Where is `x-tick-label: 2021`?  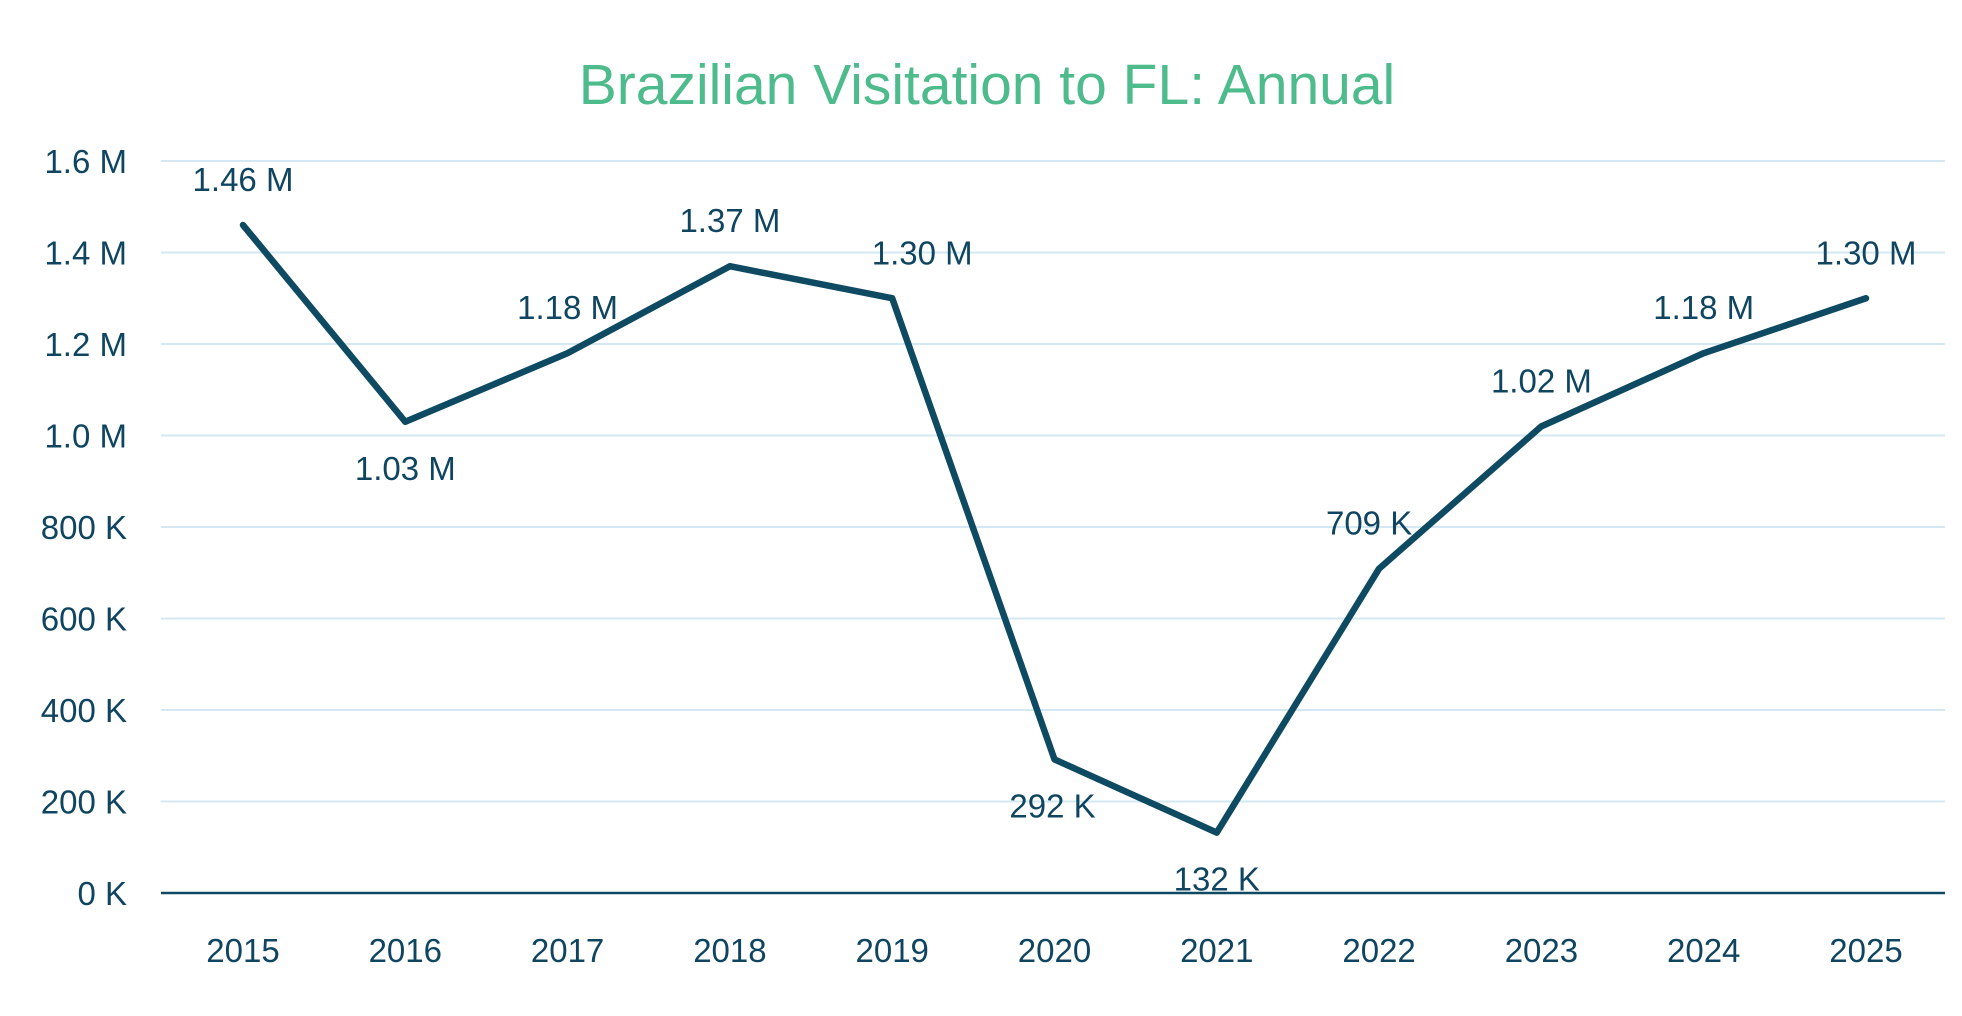 x-tick-label: 2021 is located at coordinates (1216, 950).